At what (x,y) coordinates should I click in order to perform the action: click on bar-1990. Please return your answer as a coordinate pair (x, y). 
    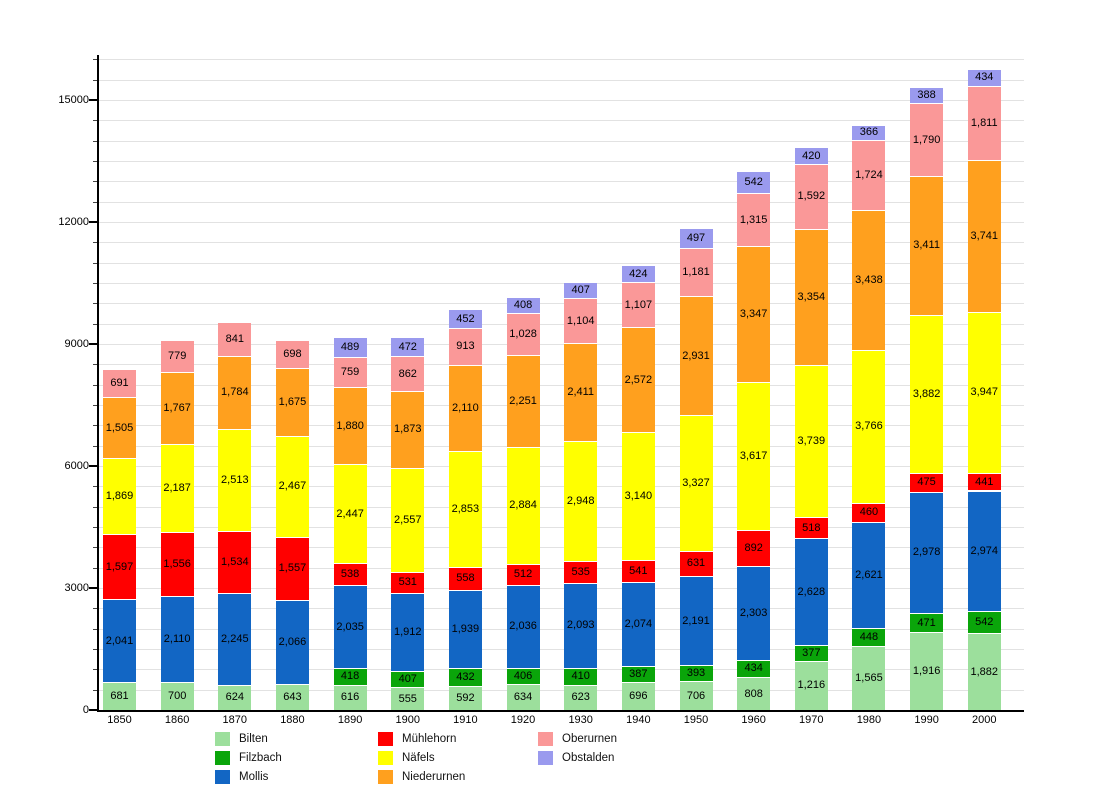
    Looking at the image, I should click on (927, 382).